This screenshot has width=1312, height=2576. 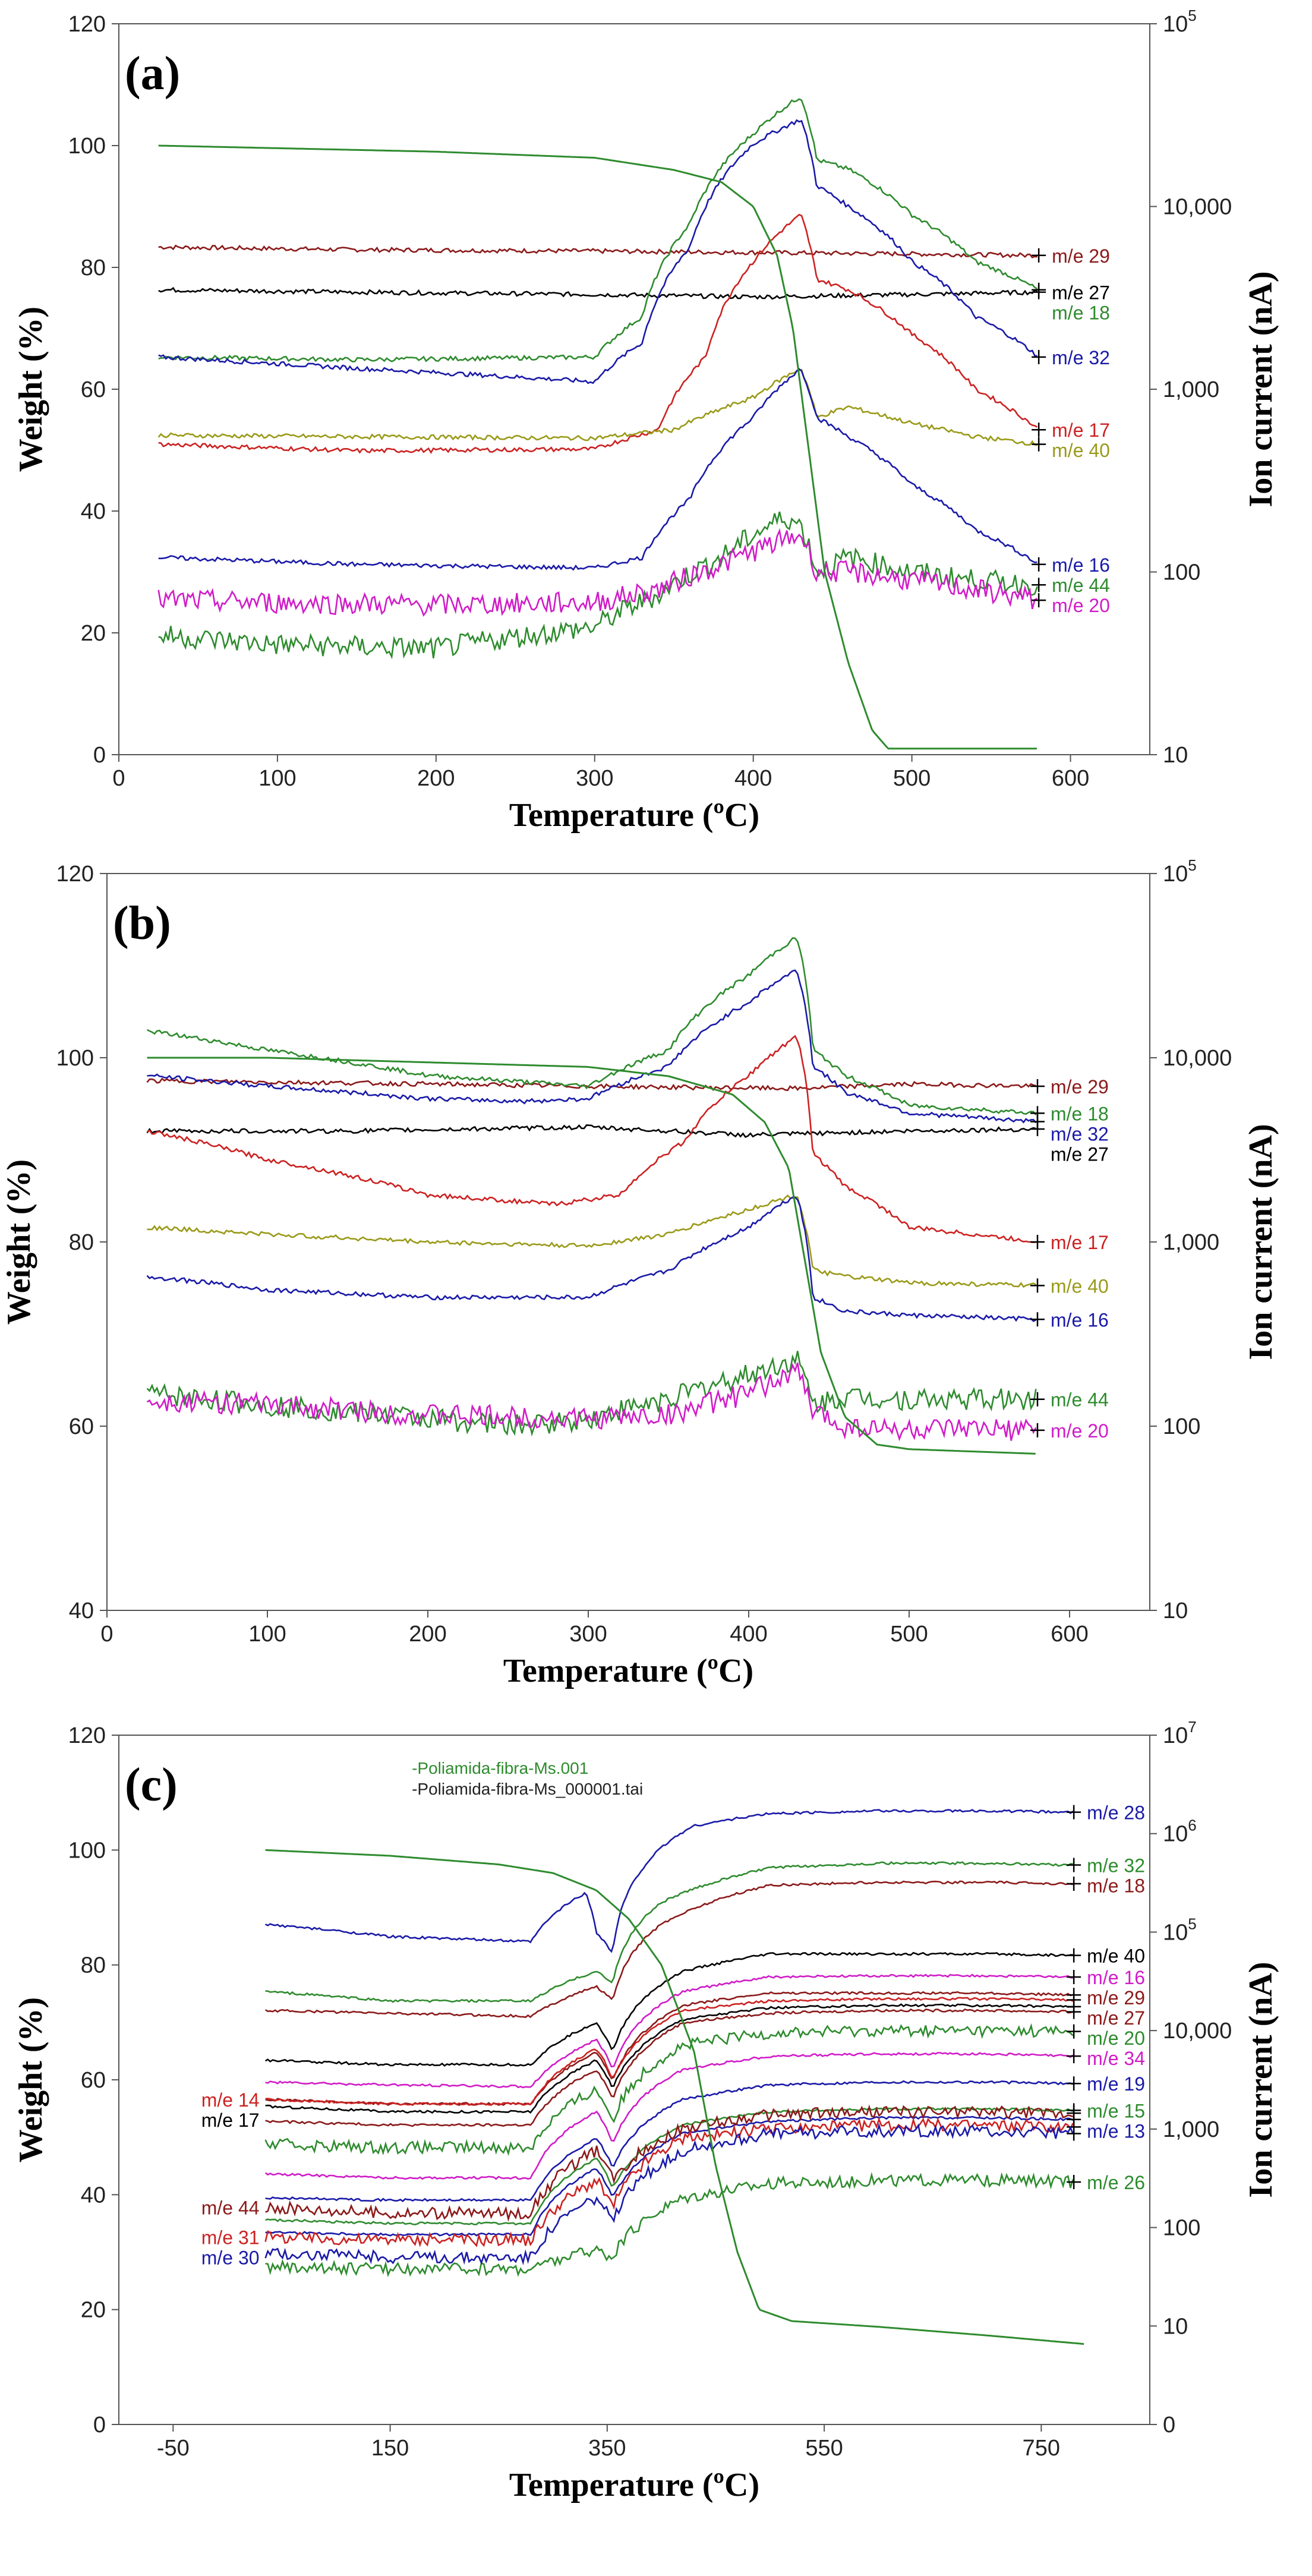 What do you see at coordinates (1116, 2110) in the screenshot?
I see `series-label: m/e 15` at bounding box center [1116, 2110].